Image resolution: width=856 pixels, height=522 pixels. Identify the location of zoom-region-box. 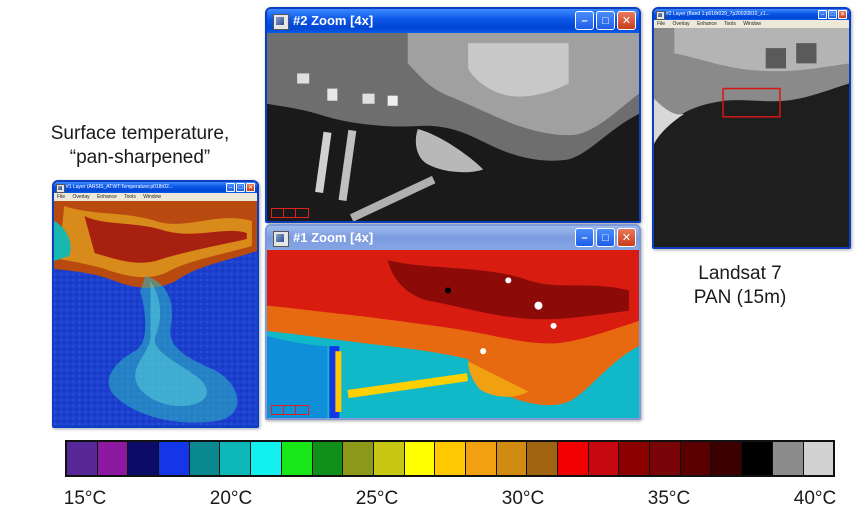
(751, 102).